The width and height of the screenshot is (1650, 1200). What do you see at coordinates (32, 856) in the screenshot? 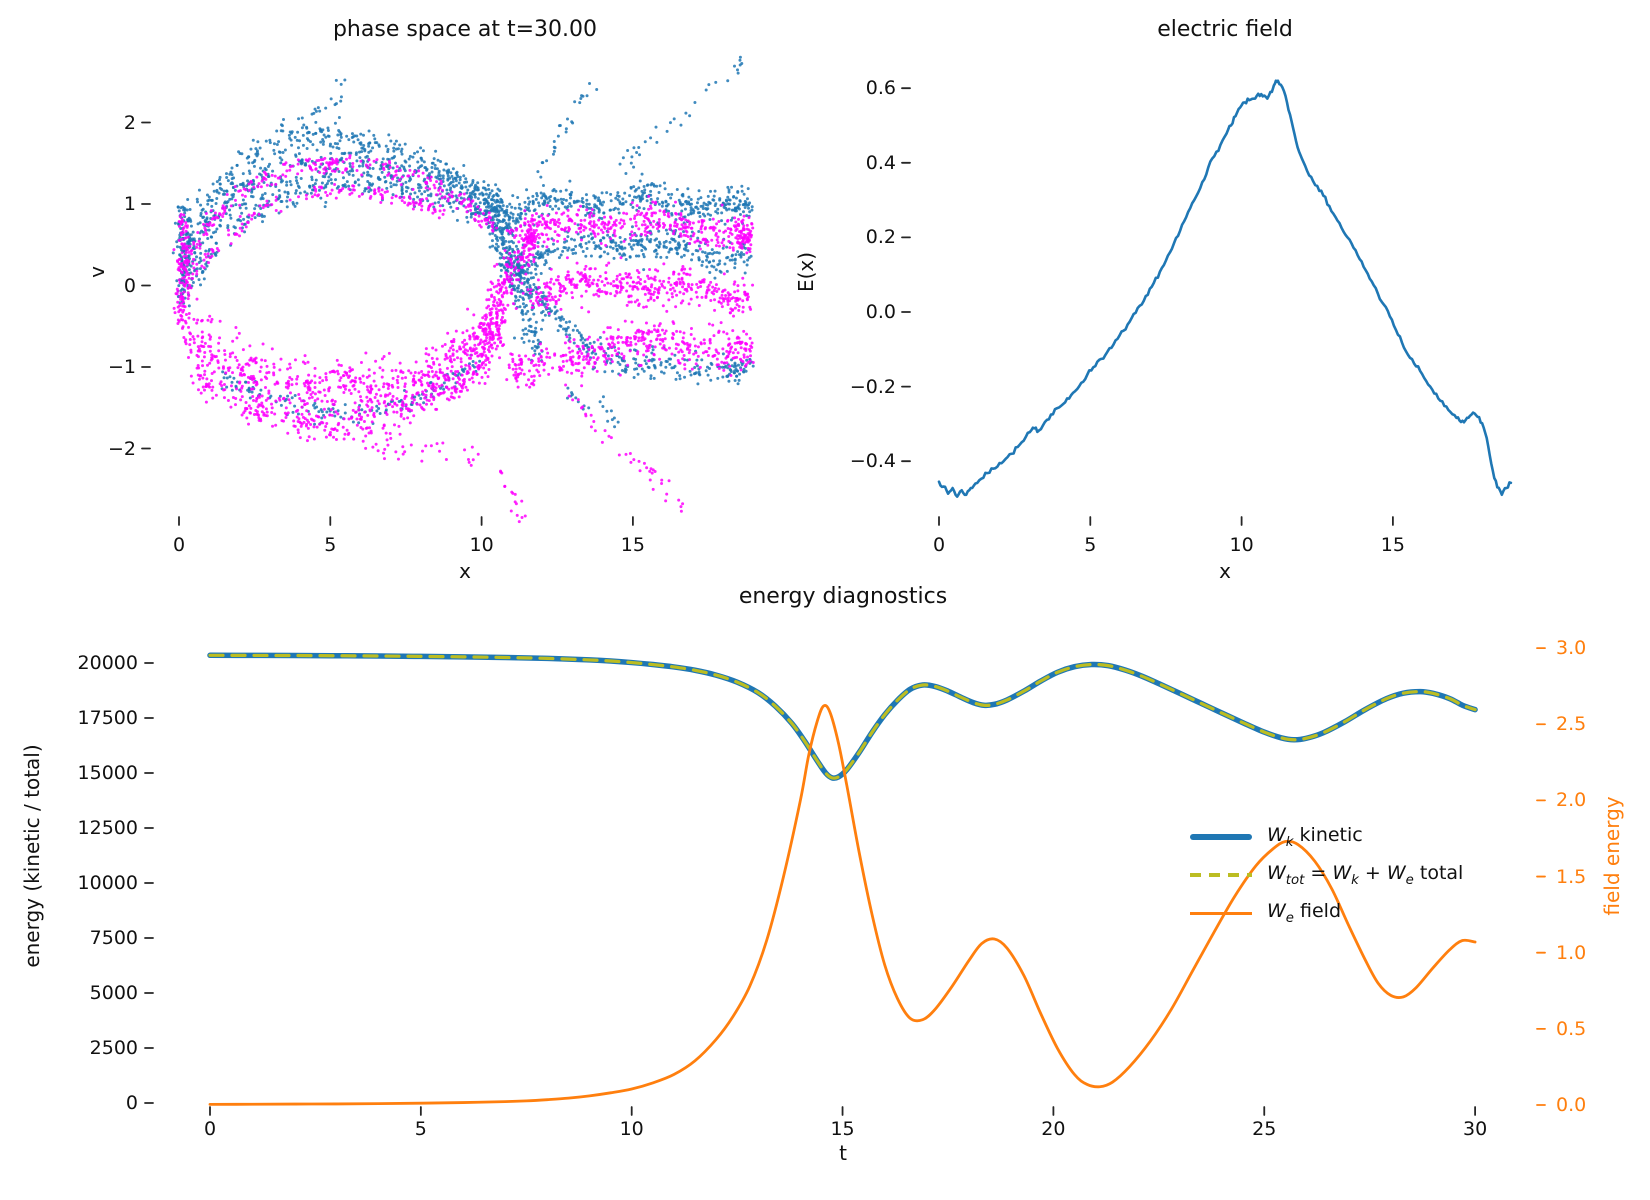
I see `energy-ylabel-left: energy (kinetic / total)` at bounding box center [32, 856].